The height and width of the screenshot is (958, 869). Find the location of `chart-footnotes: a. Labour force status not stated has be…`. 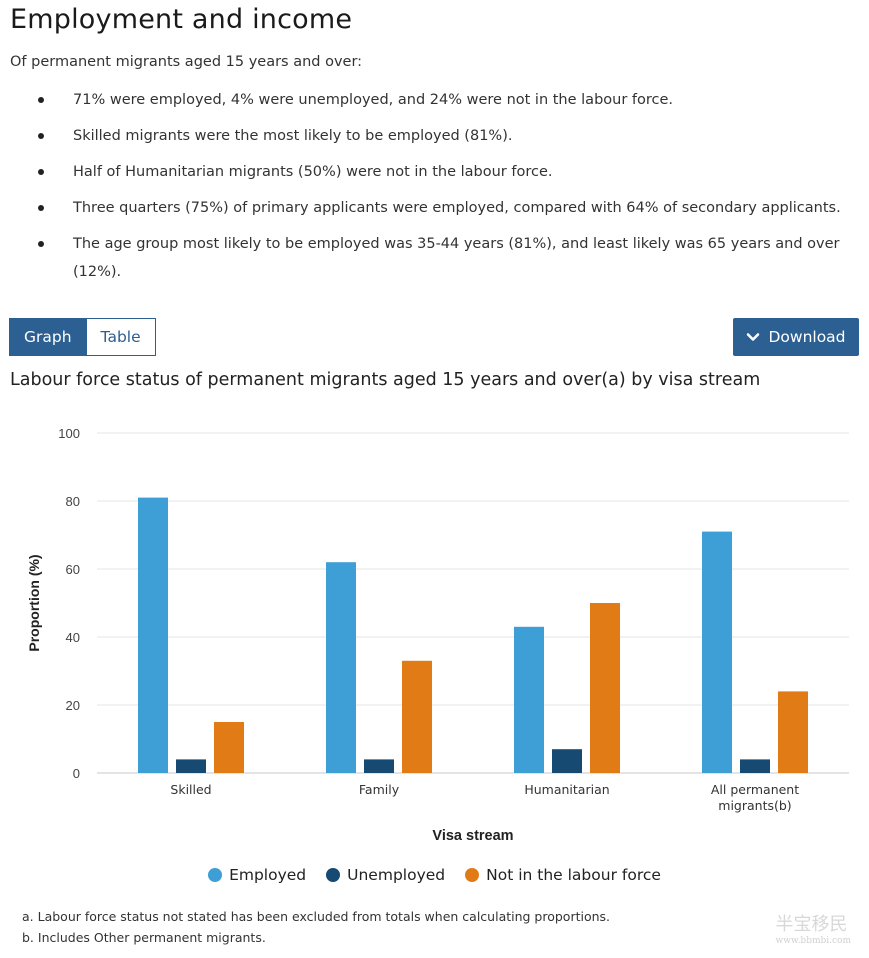

chart-footnotes: a. Labour force status not stated has be… is located at coordinates (316, 927).